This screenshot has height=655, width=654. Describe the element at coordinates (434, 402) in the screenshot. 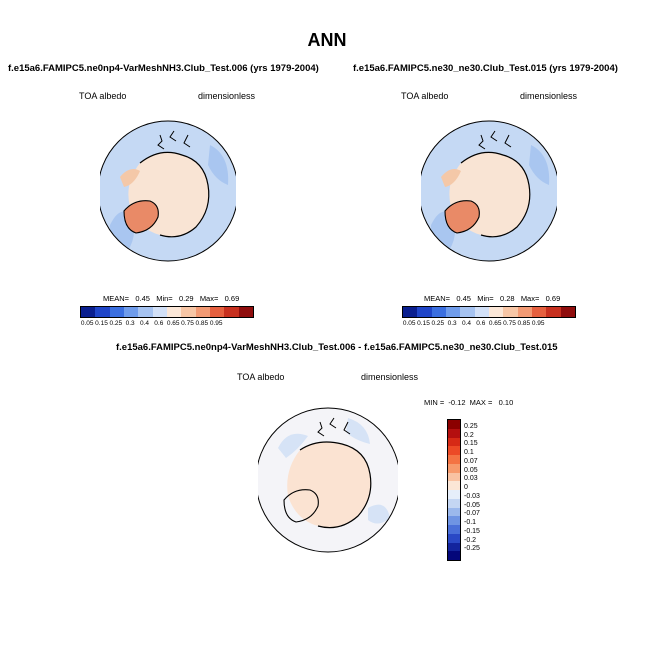

I see `min-label: MIN =` at that location.